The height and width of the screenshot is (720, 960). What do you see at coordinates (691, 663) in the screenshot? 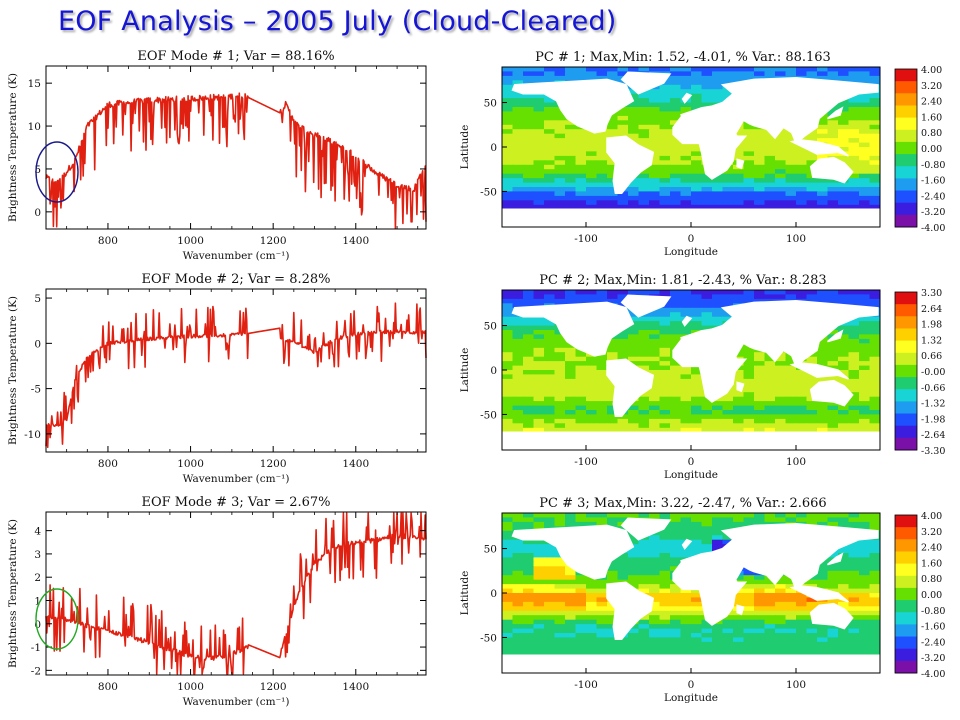
I see `land-mask` at bounding box center [691, 663].